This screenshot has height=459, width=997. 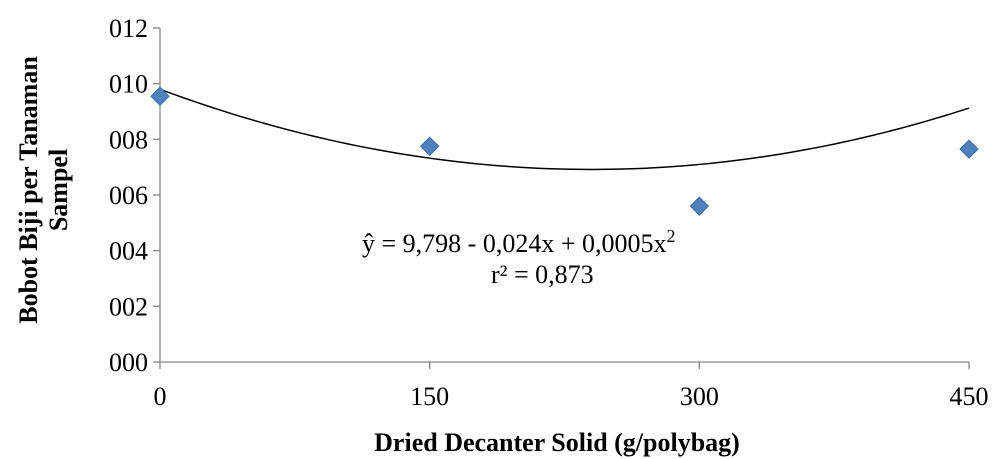 I want to click on x-axis-title: Dried Decanter Solid (g/polybag), so click(x=557, y=442).